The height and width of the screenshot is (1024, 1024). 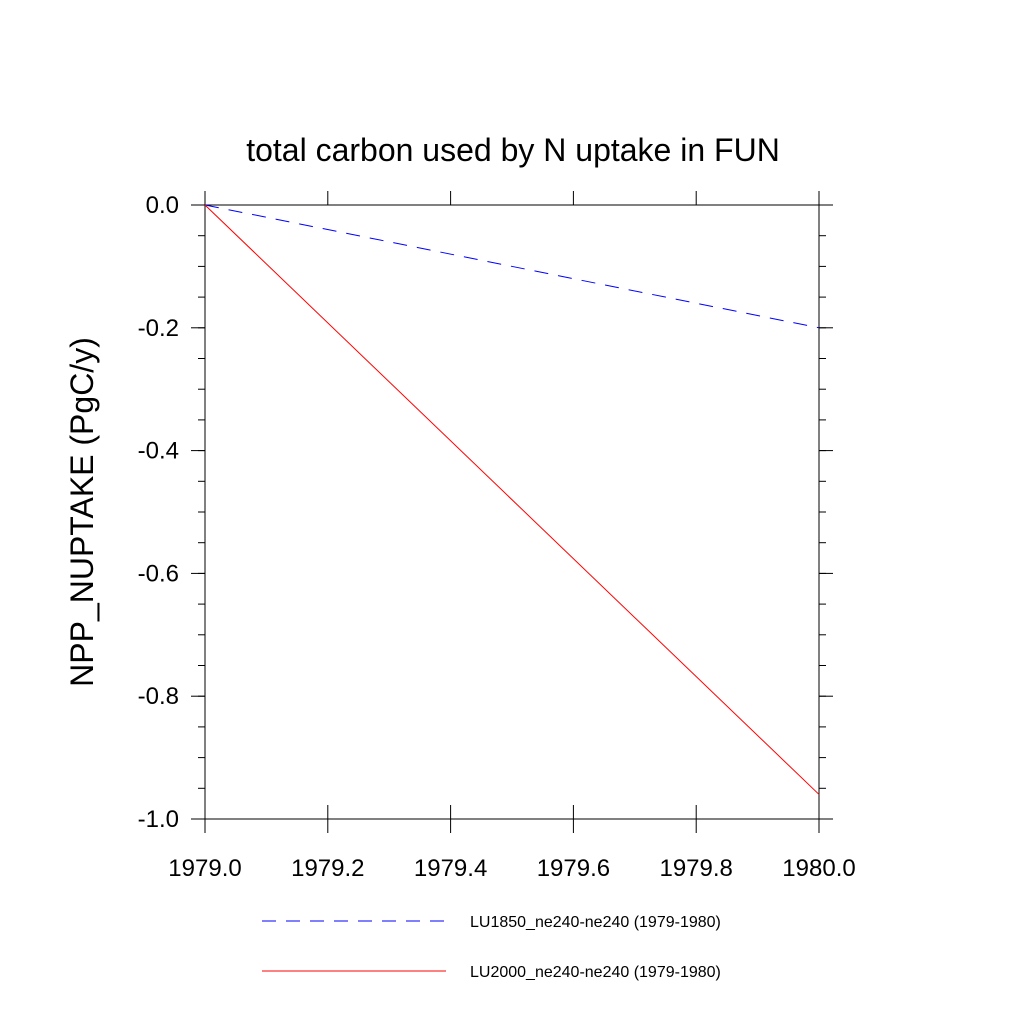 What do you see at coordinates (158, 512) in the screenshot?
I see `y-axis-tick-labels: 0.0 -0.2 -0.4 -0.6 -0.8 -1.0` at bounding box center [158, 512].